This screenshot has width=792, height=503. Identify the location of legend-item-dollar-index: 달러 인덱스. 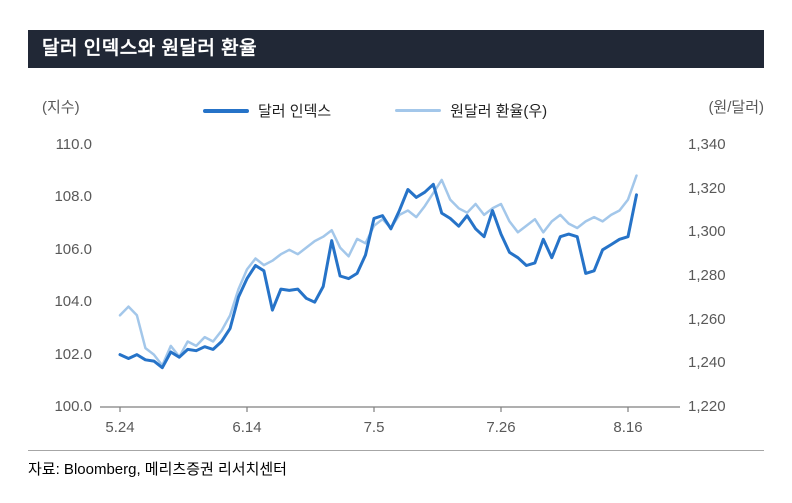
(267, 110).